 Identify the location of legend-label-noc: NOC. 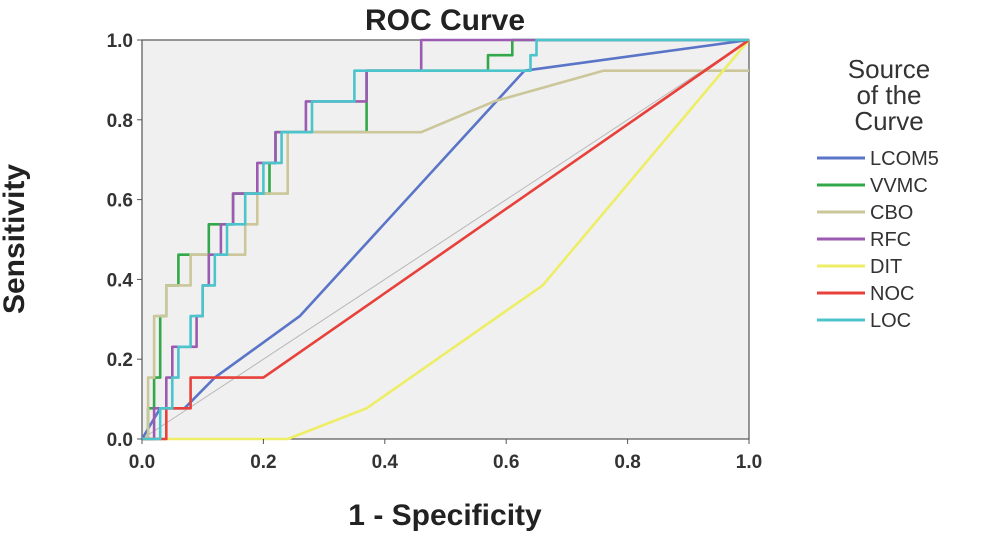
(892, 294).